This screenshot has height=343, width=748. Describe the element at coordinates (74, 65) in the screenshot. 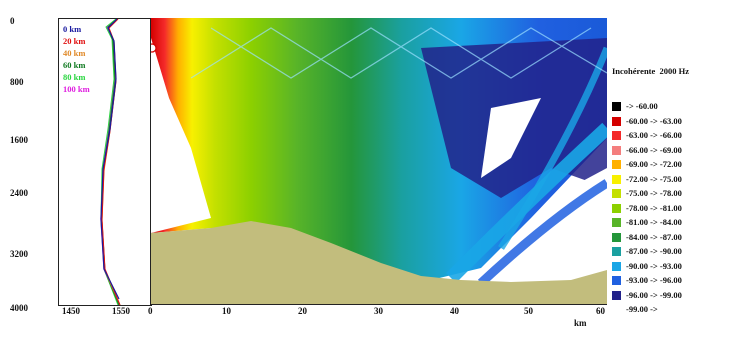

I see `range-legend-60km: 60 km` at that location.